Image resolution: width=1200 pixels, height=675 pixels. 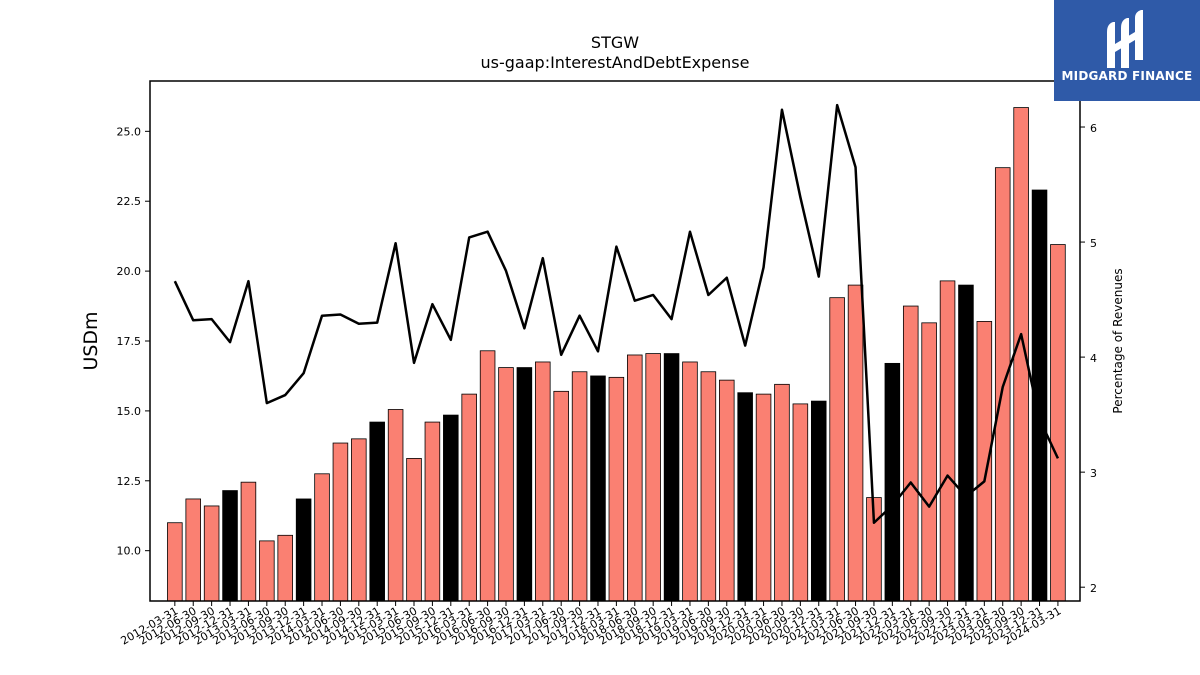 I want to click on y-tick-label: 17.5, so click(x=129, y=341).